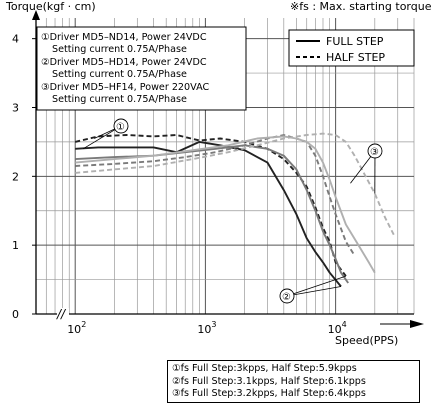 The image size is (433, 407). I want to click on y-ticks: 0 1 2 3 4, so click(24, 177).